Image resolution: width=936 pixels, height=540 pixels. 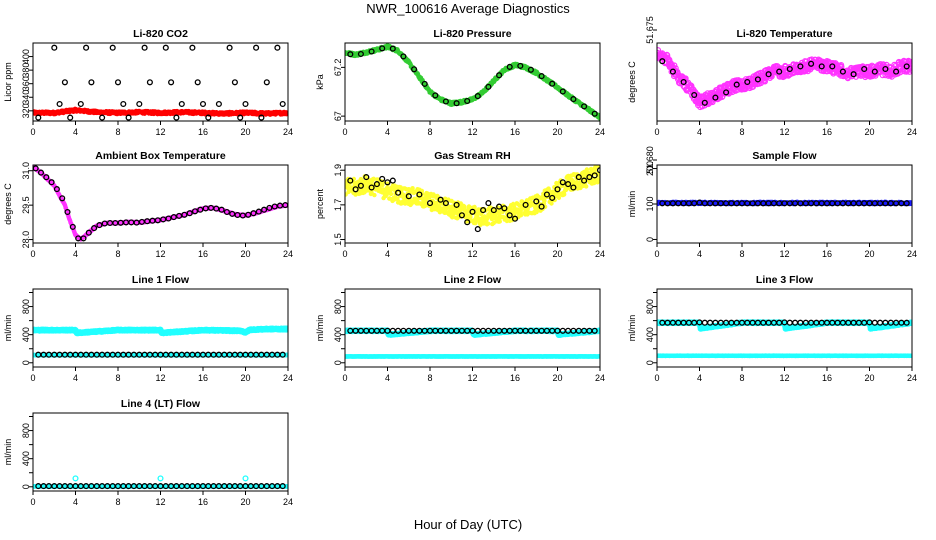 I want to click on series-RH-hourly, so click(x=473, y=200).